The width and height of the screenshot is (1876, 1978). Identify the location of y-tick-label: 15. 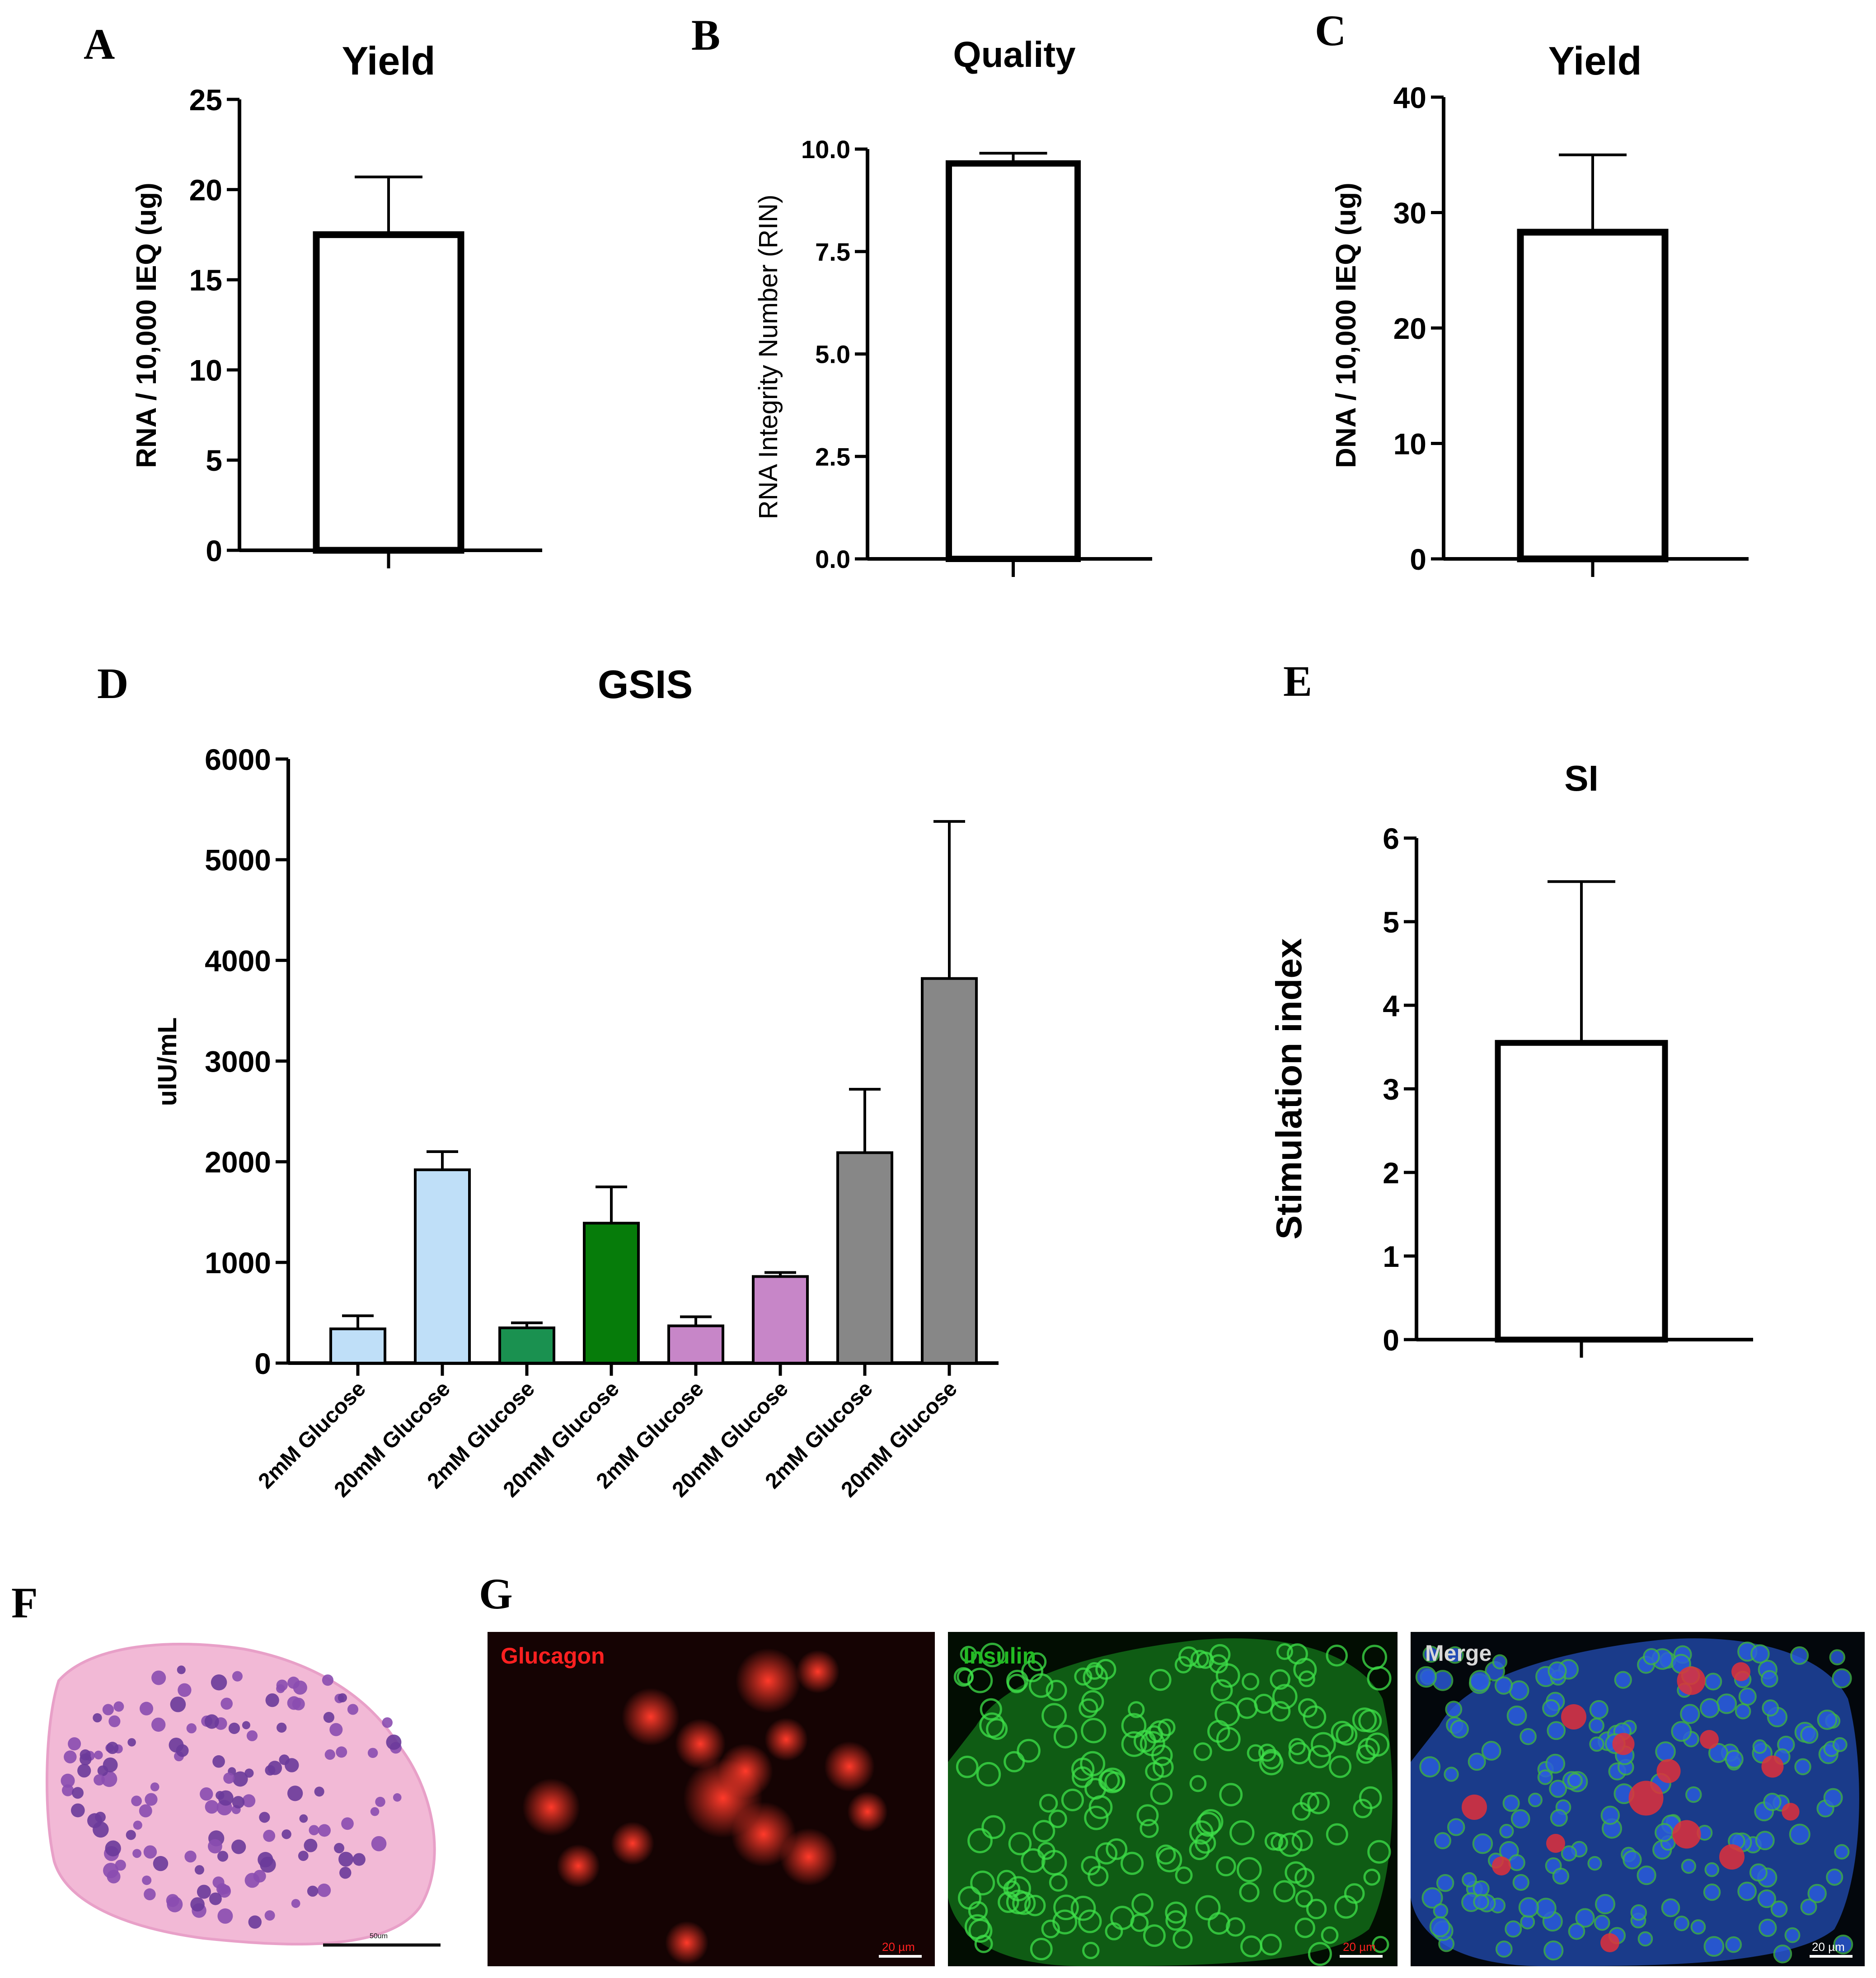
(205, 280).